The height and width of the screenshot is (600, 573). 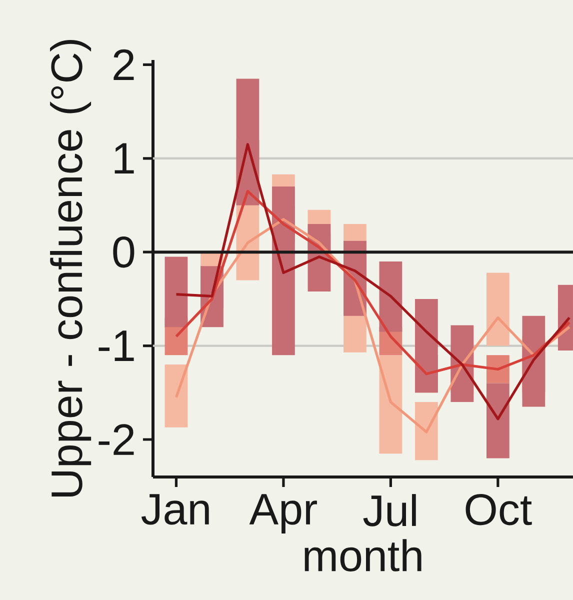 I want to click on y-tick-label: 0, so click(x=123, y=252).